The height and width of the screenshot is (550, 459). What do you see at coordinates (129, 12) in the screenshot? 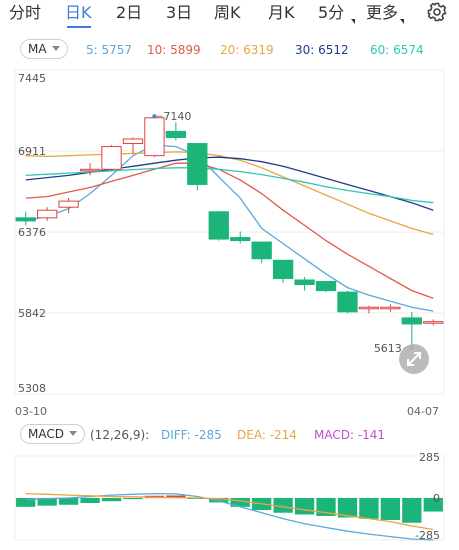
I see `tab-2-day: 2日` at bounding box center [129, 12].